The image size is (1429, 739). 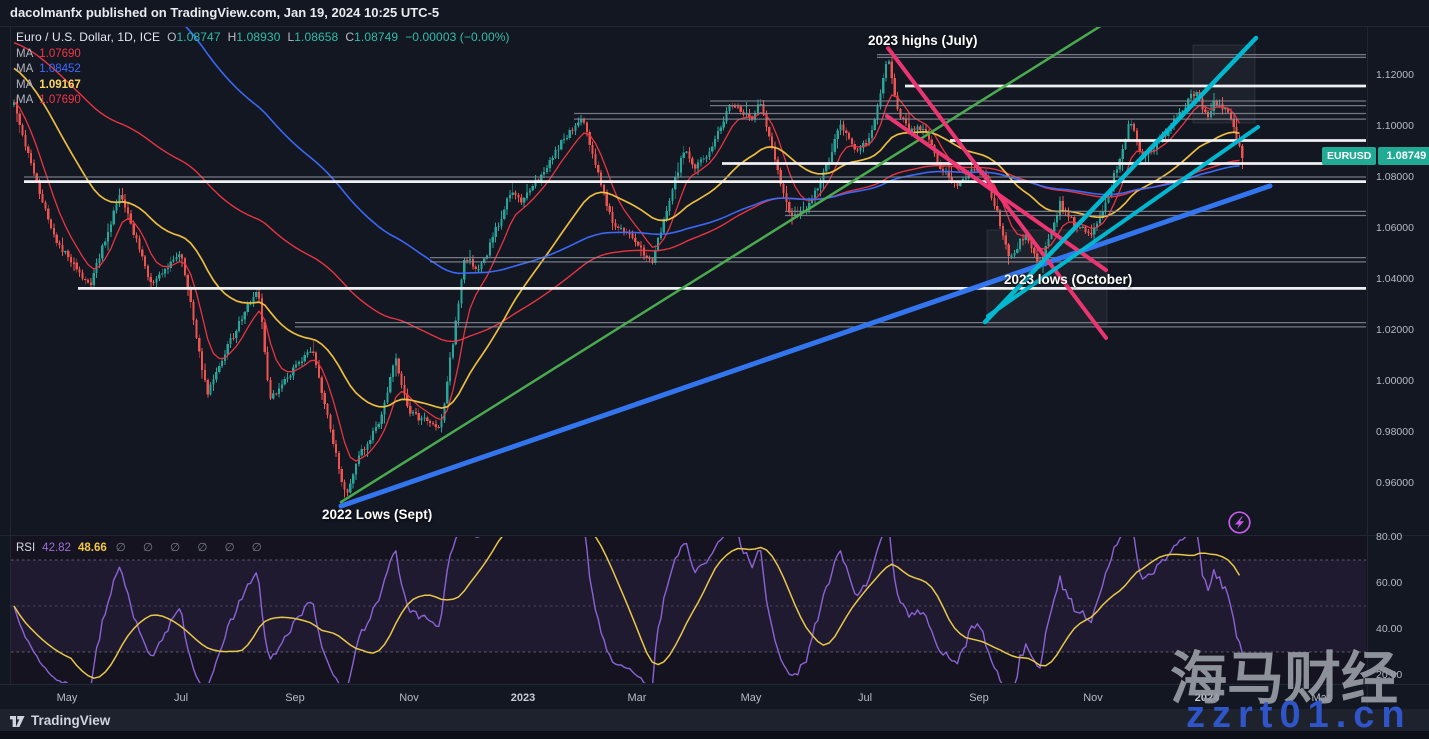 What do you see at coordinates (263, 69) in the screenshot?
I see `ma-row-2: MA 1.08452` at bounding box center [263, 69].